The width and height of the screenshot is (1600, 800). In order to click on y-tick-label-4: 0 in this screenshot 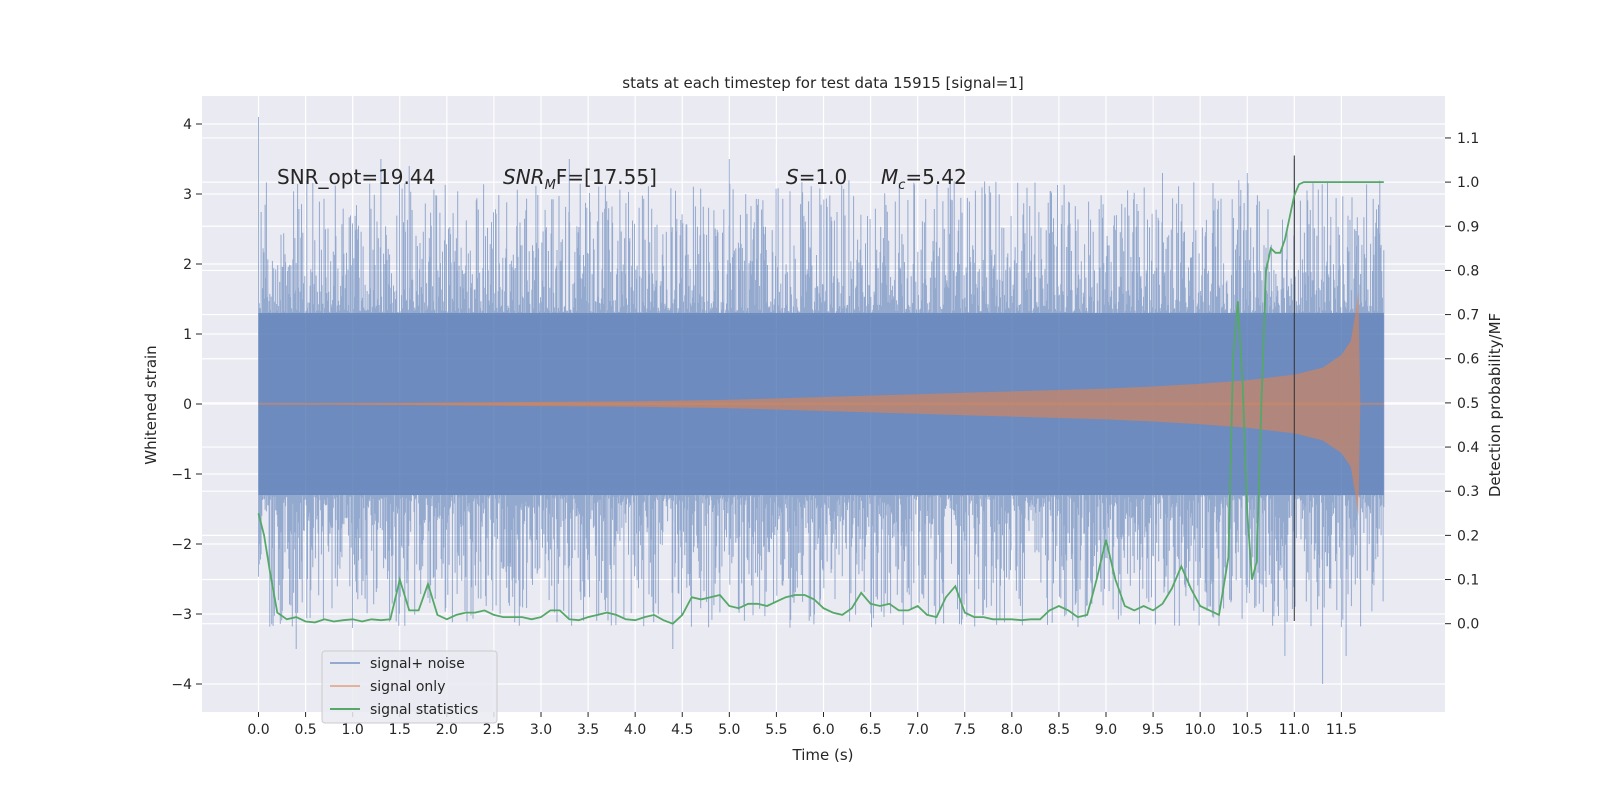, I will do `click(187, 405)`.